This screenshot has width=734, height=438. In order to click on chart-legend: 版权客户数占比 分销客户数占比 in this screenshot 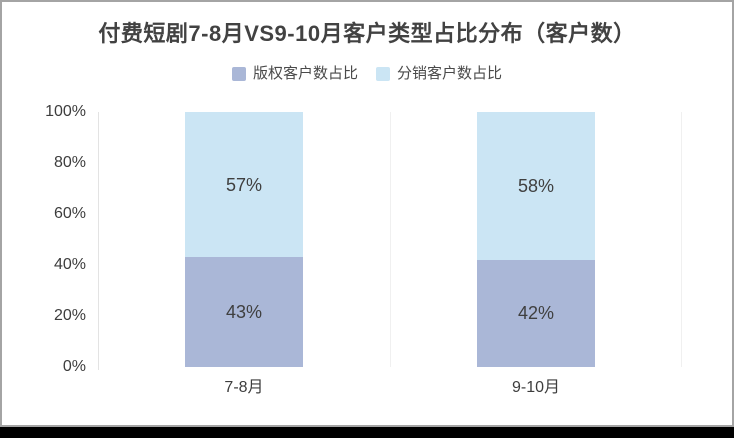, I will do `click(367, 74)`.